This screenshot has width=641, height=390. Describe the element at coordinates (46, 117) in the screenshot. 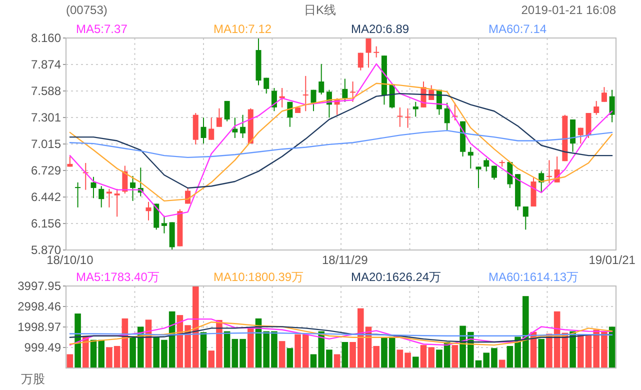

I see `y-tick-label: 7.301` at that location.